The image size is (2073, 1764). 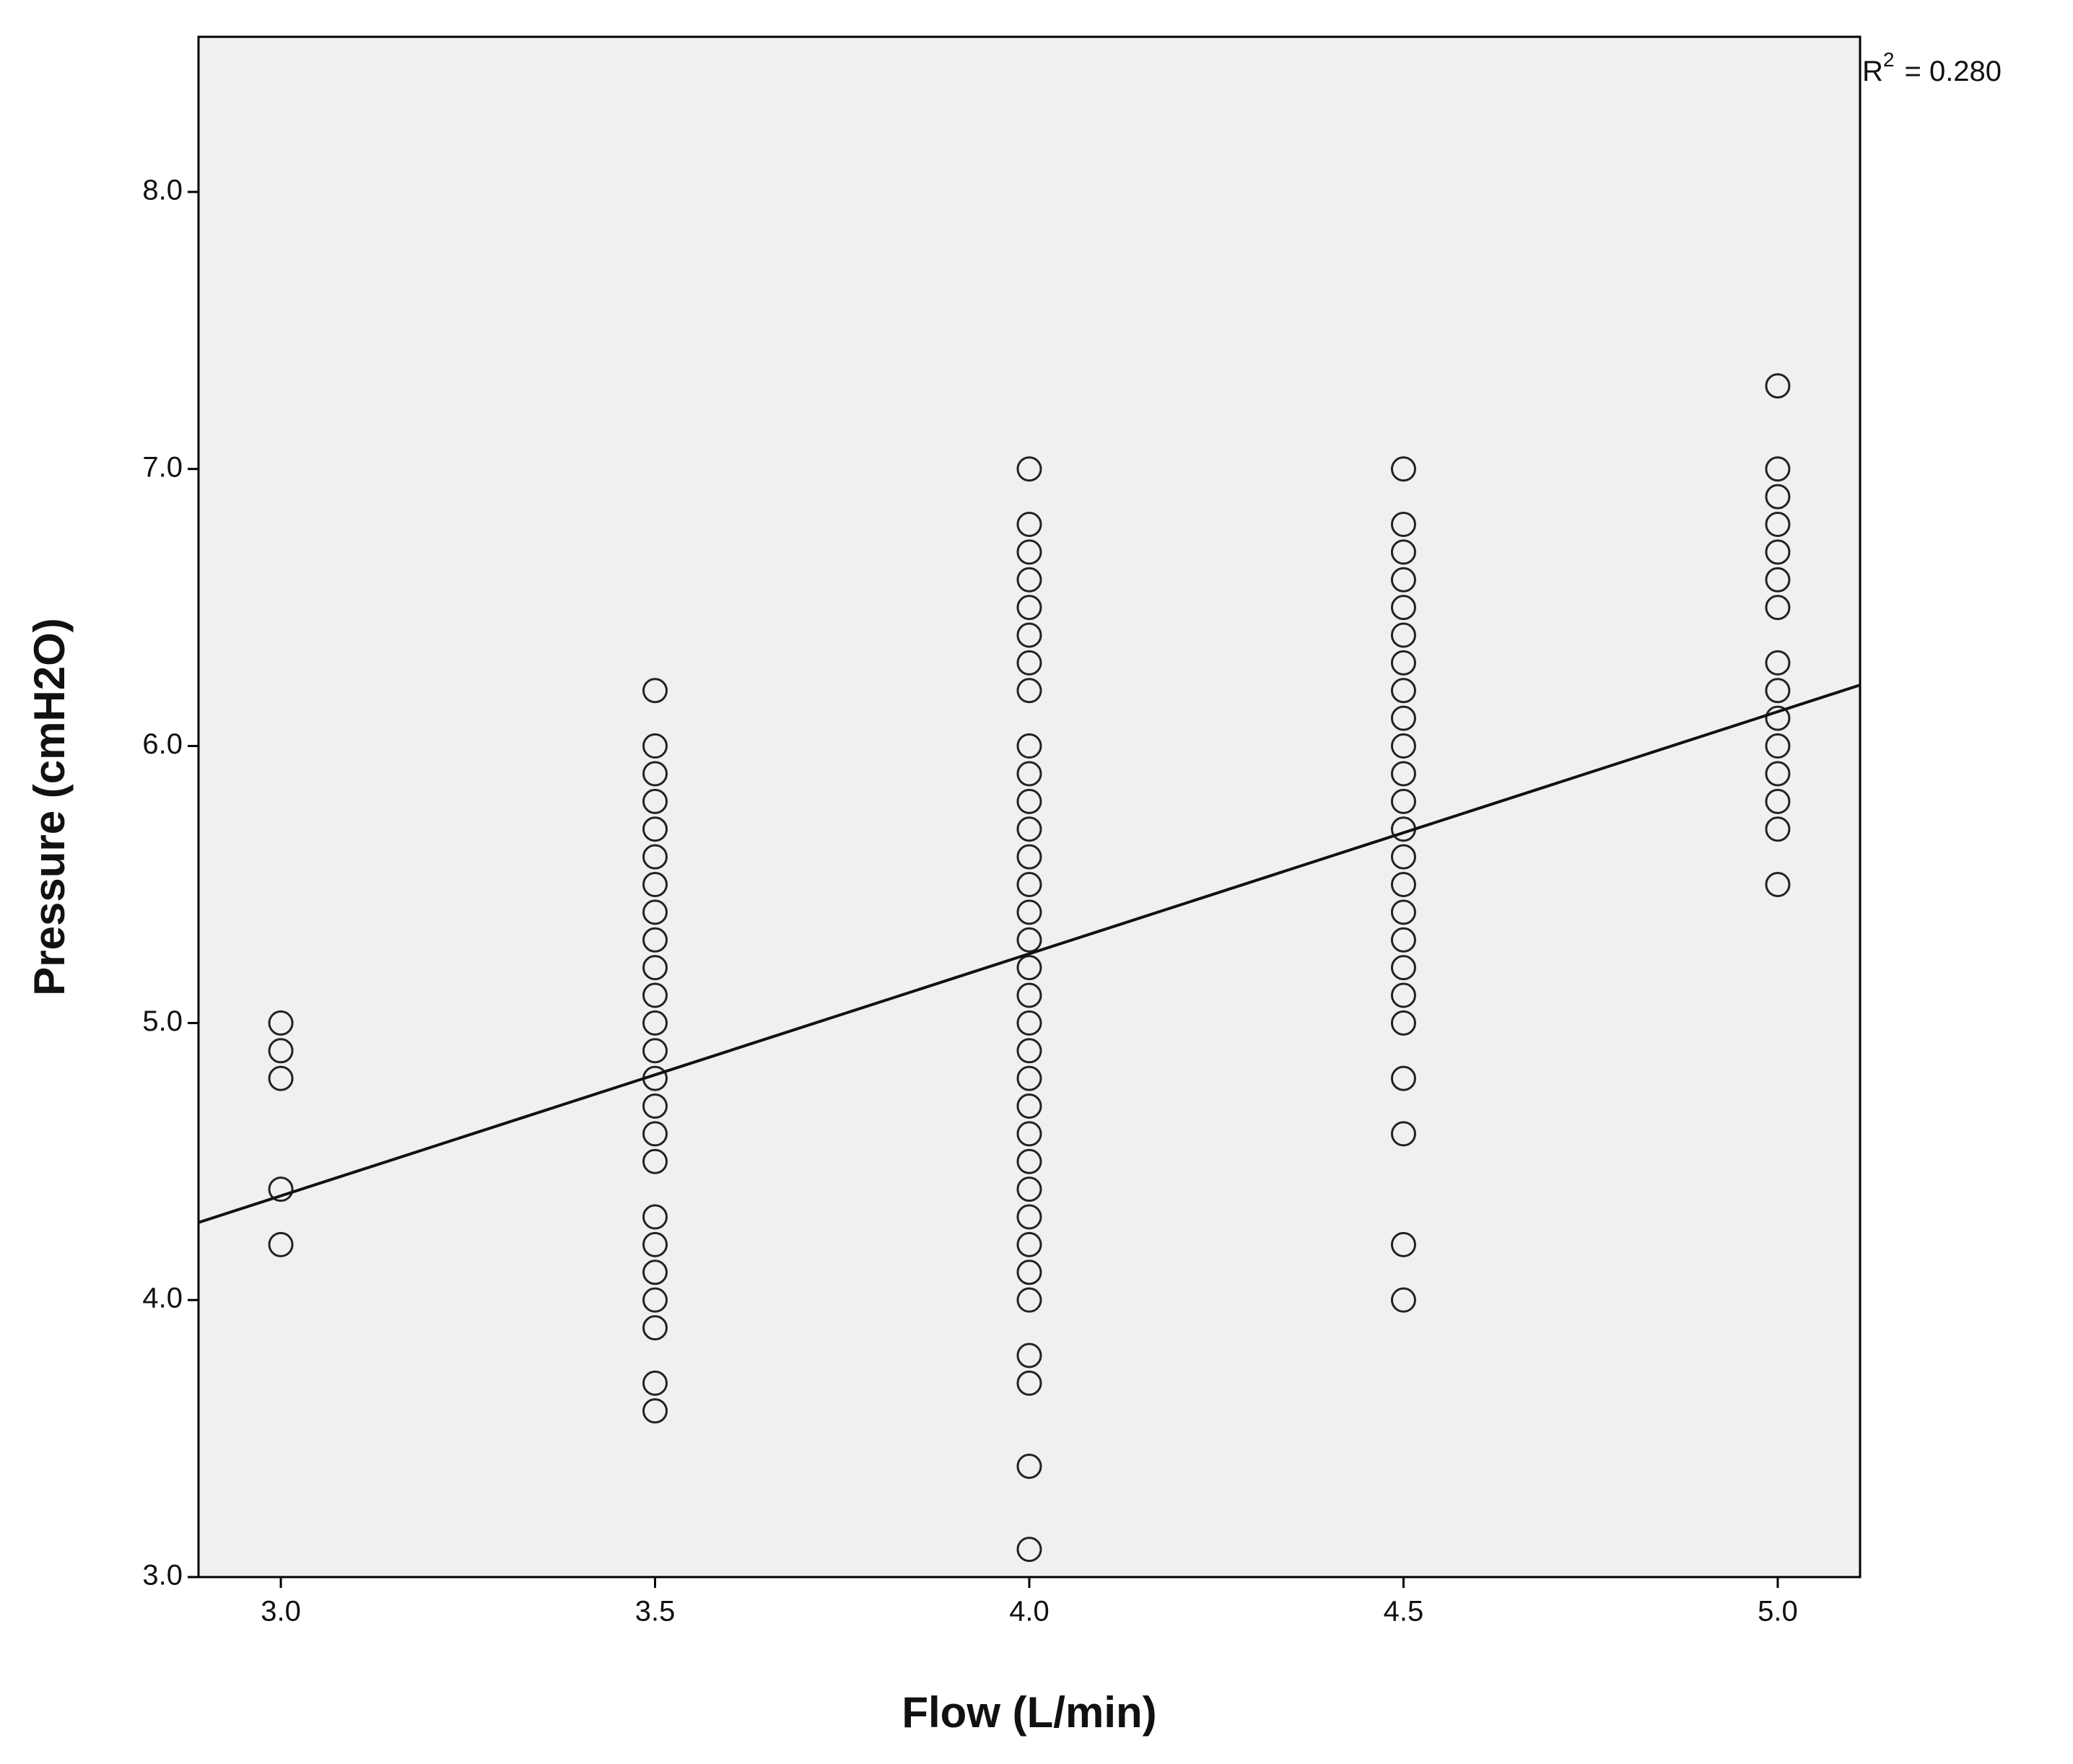 What do you see at coordinates (1778, 1612) in the screenshot?
I see `x-tick-label: 5.0` at bounding box center [1778, 1612].